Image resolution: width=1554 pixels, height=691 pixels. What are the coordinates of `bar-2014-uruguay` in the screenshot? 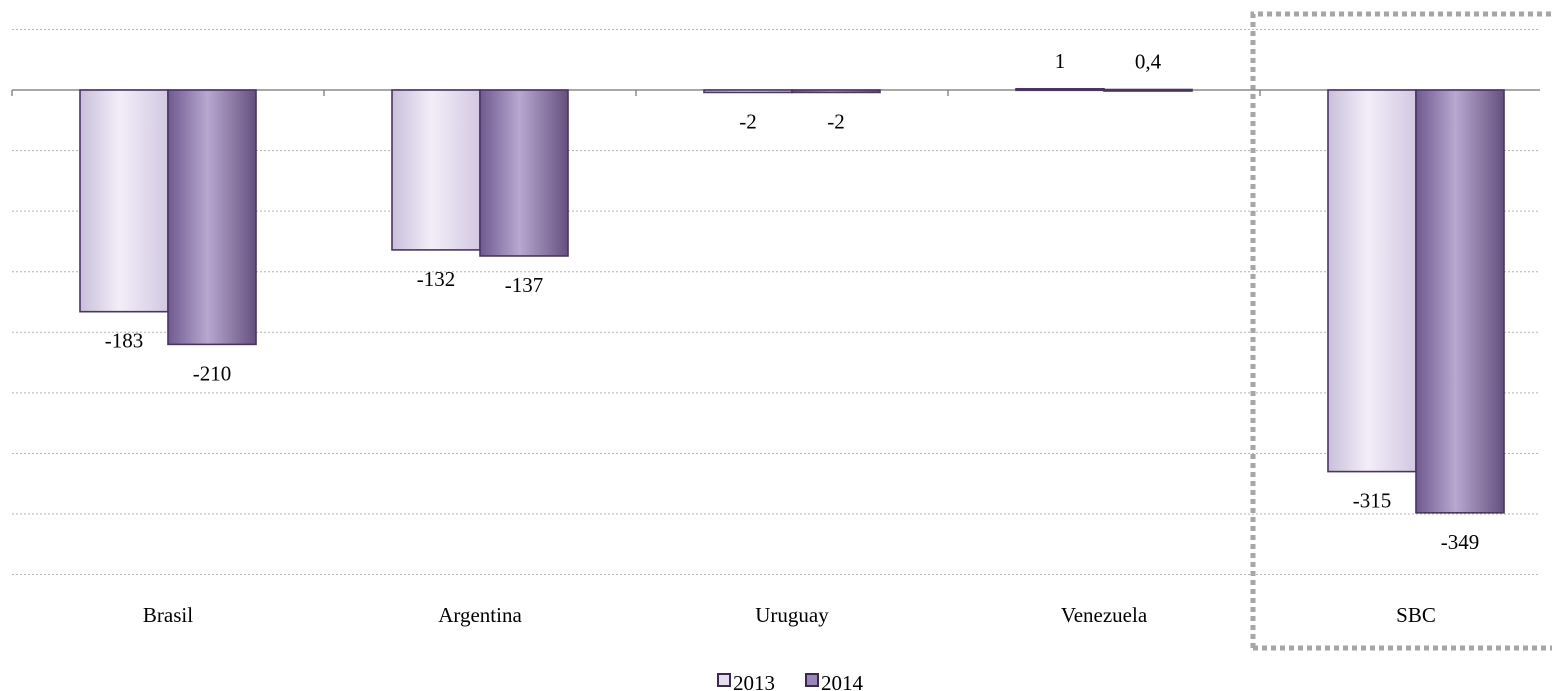 It's located at (836, 91).